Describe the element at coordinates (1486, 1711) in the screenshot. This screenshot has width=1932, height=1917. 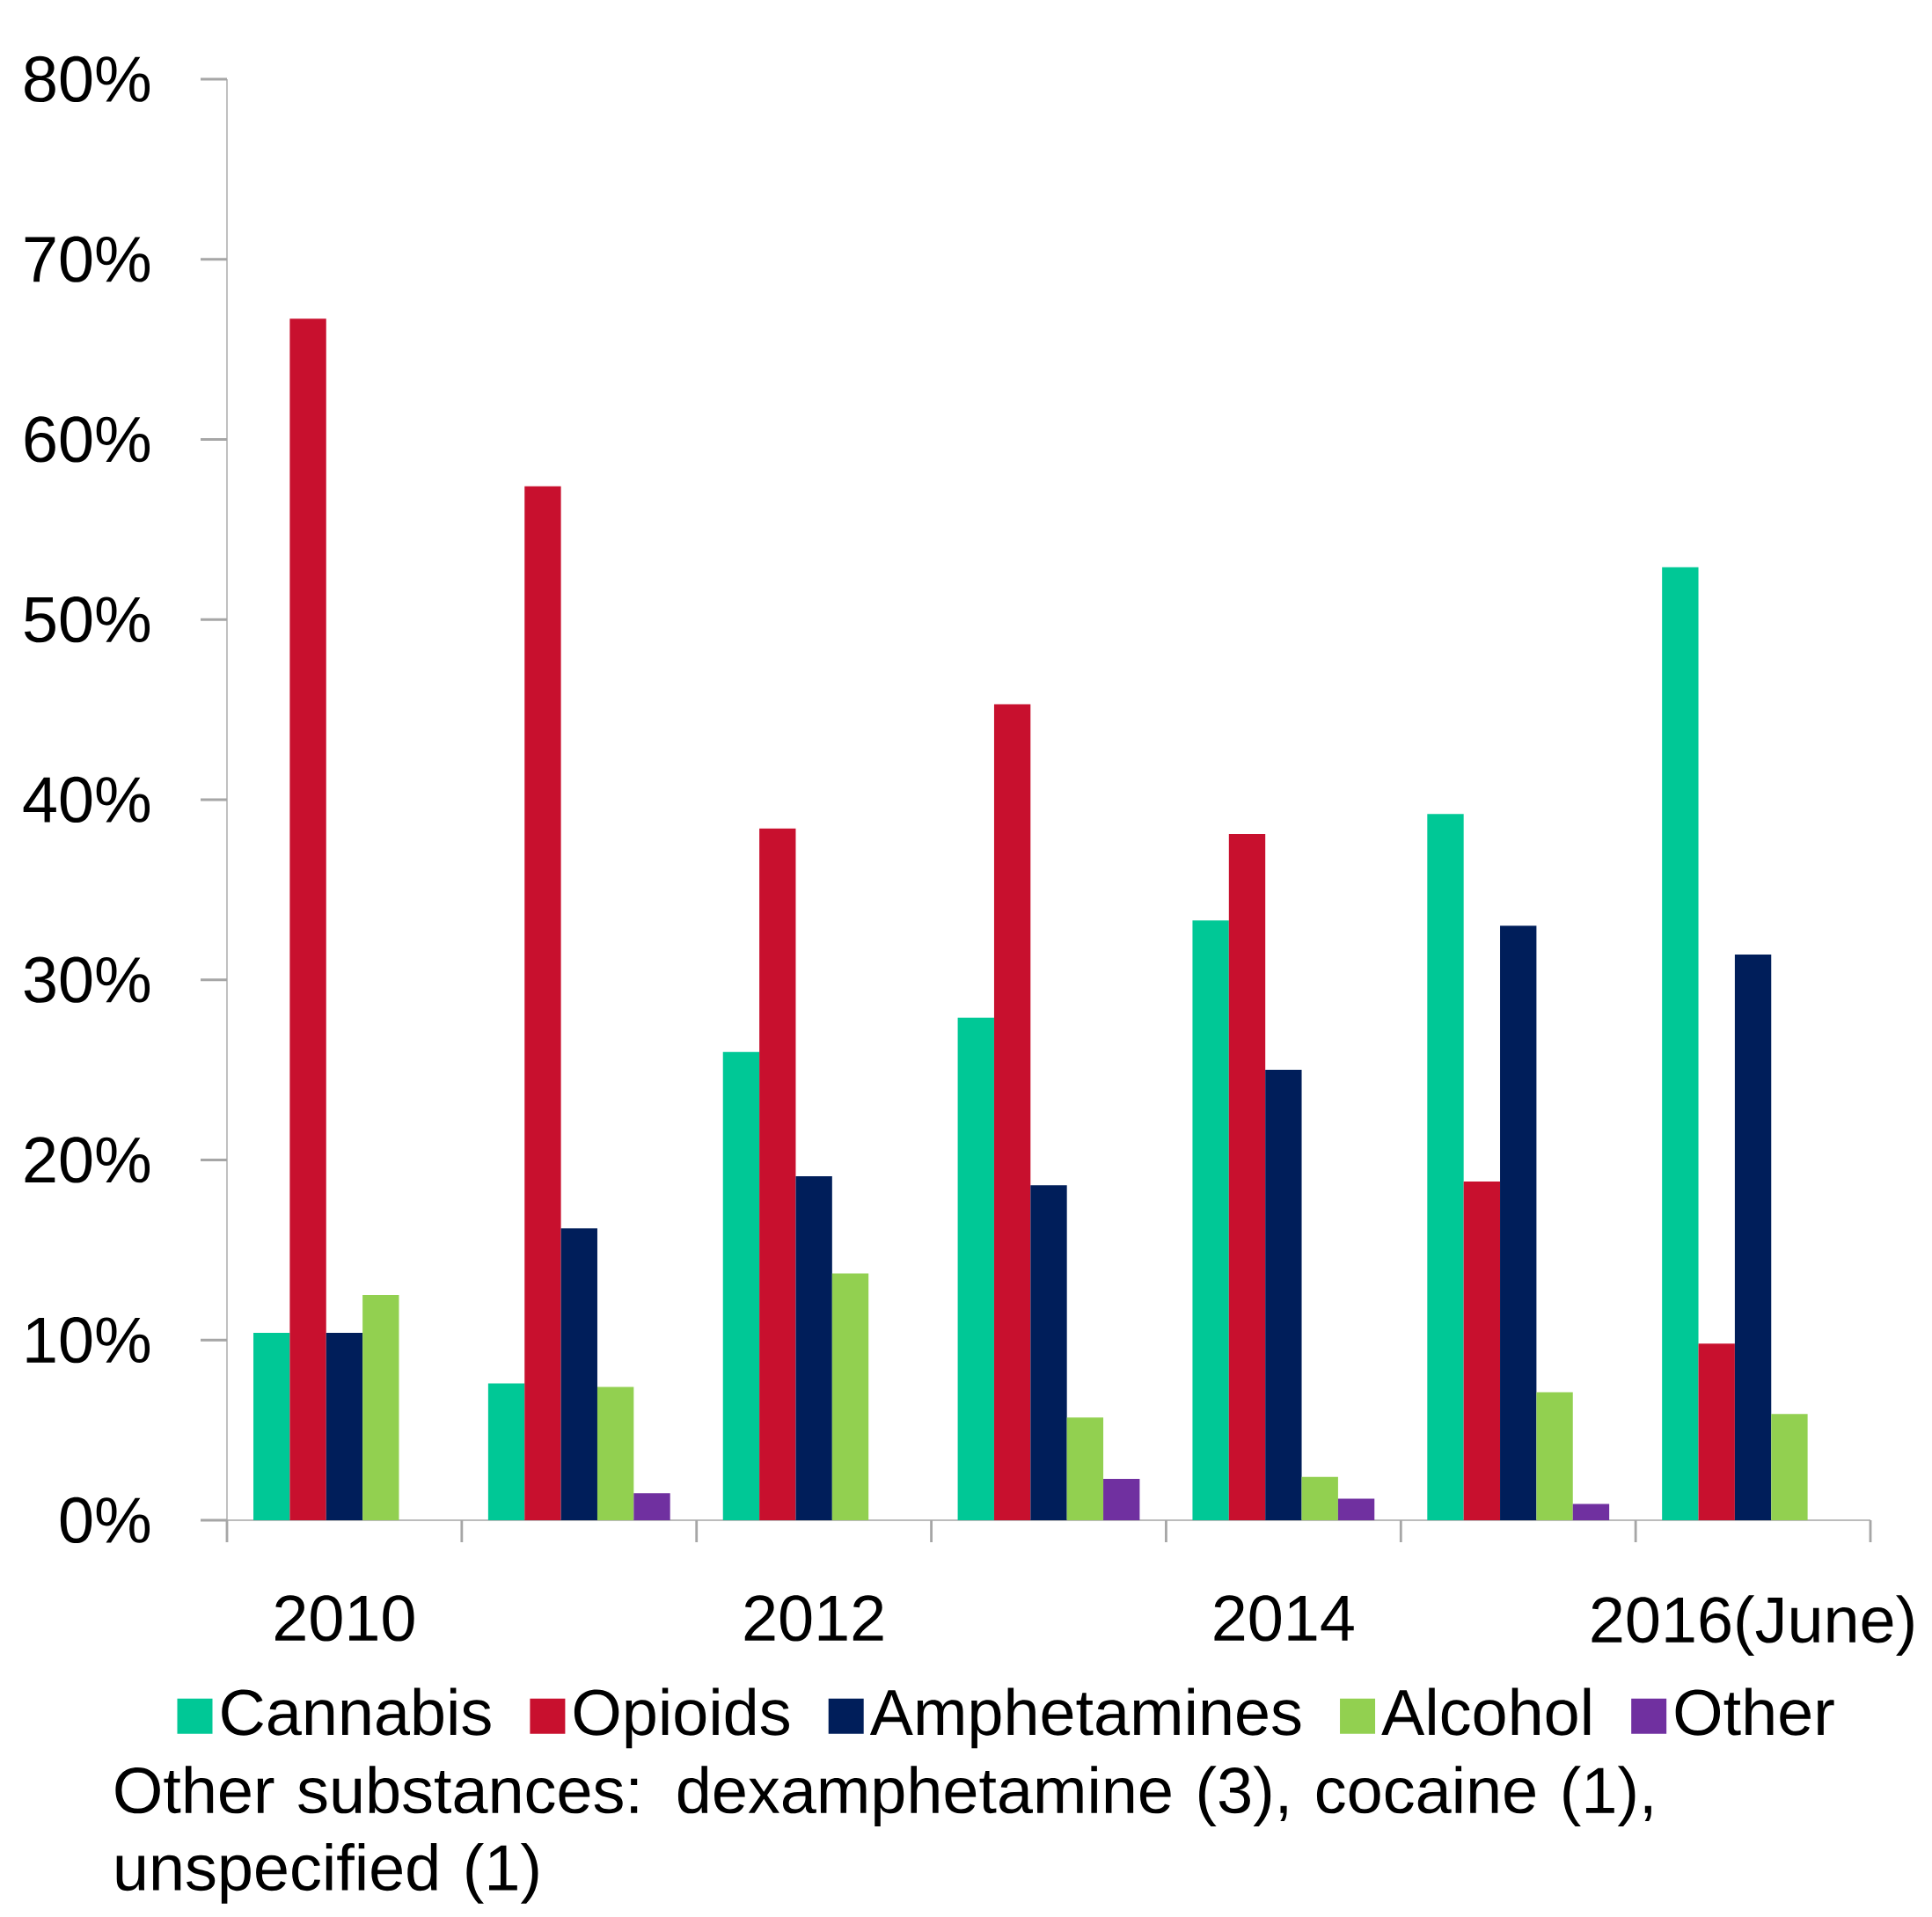
I see `legend-label: Alcohol` at that location.